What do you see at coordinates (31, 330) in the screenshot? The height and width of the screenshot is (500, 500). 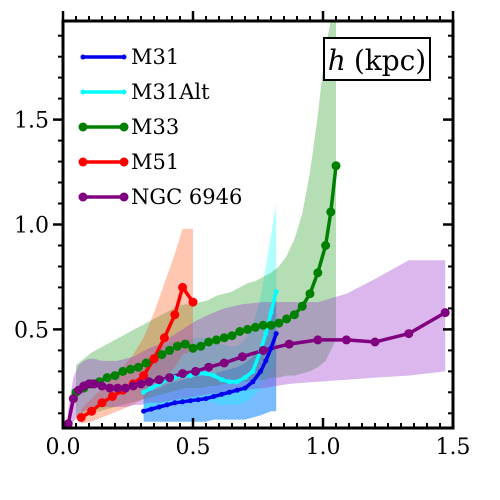 I see `y-tick-label: 0.5` at bounding box center [31, 330].